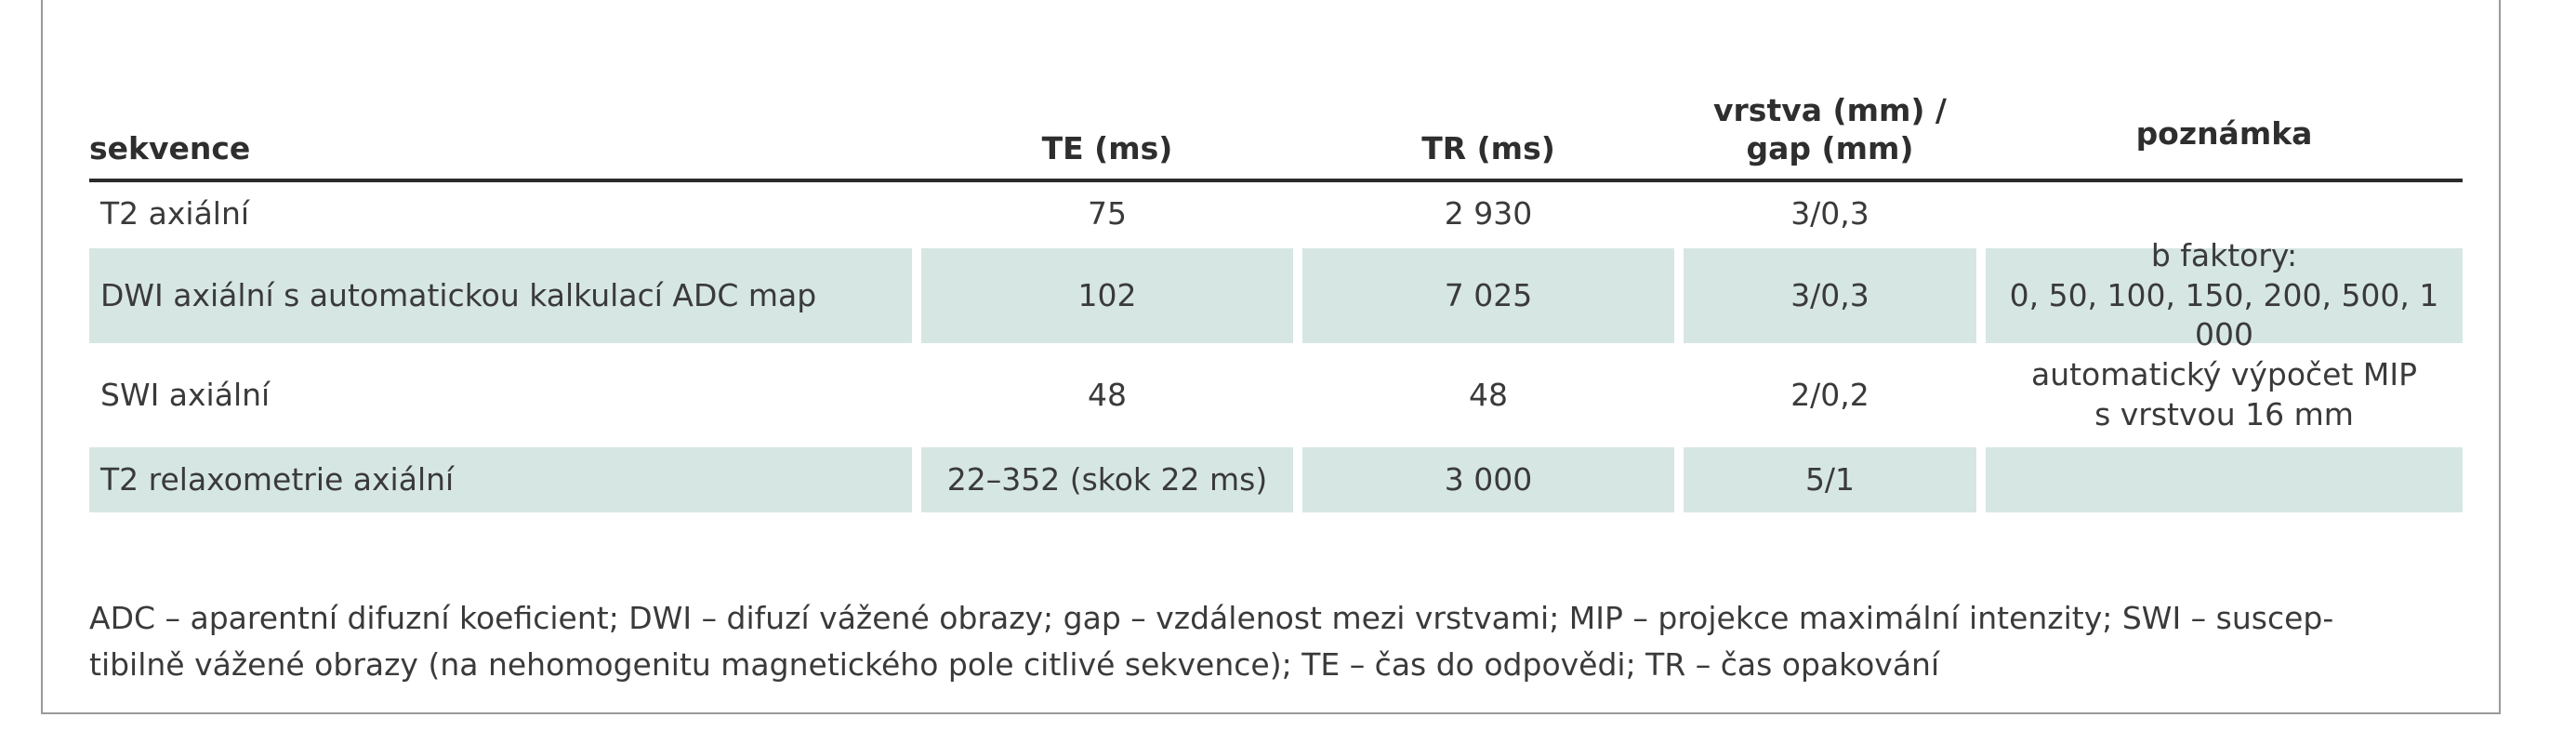 The height and width of the screenshot is (744, 2576). Describe the element at coordinates (1488, 147) in the screenshot. I see `header-tr-text: TR (ms)` at that location.